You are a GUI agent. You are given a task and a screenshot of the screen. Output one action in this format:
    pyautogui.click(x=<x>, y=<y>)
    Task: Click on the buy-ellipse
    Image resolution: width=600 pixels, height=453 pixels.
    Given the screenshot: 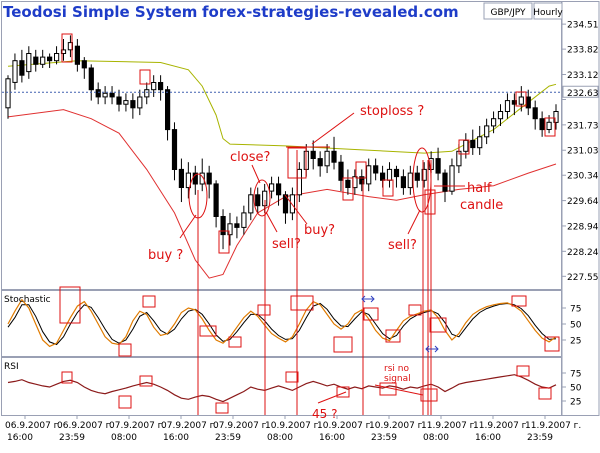 What is the action you would take?
    pyautogui.click(x=198, y=196)
    